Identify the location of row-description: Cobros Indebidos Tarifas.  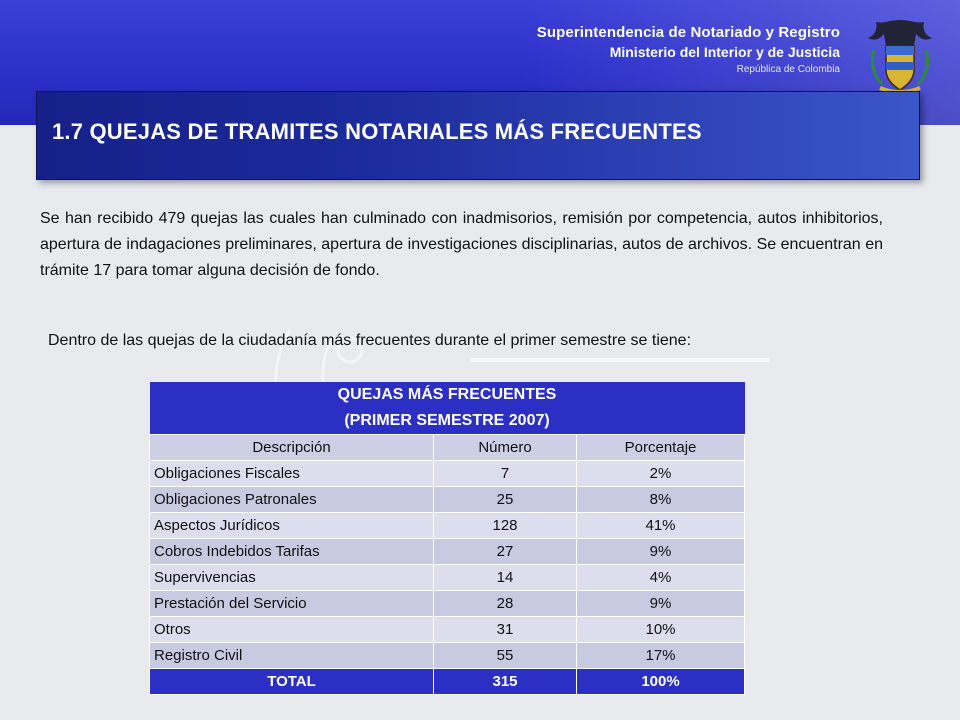
(291, 551).